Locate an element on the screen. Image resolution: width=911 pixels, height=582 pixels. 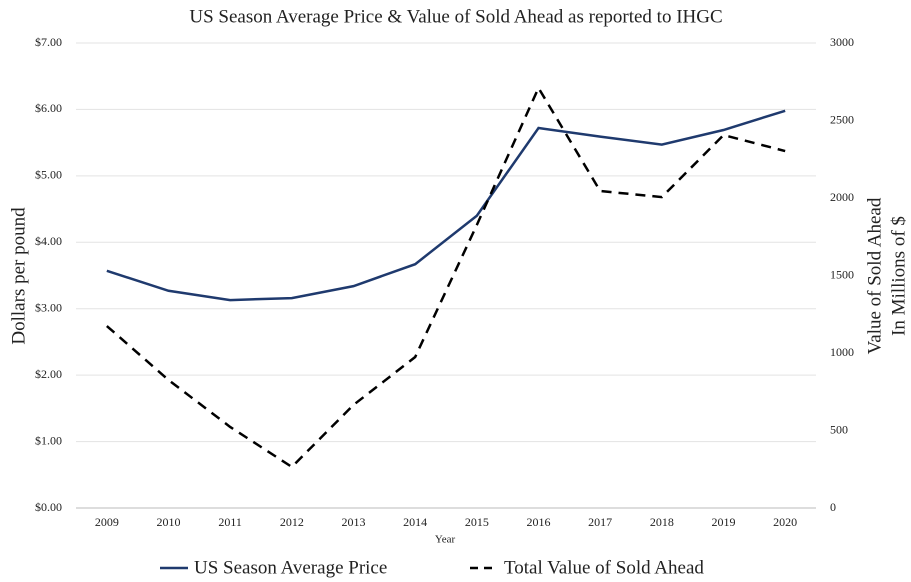
y-tick-label: $2.00 is located at coordinates (48, 374).